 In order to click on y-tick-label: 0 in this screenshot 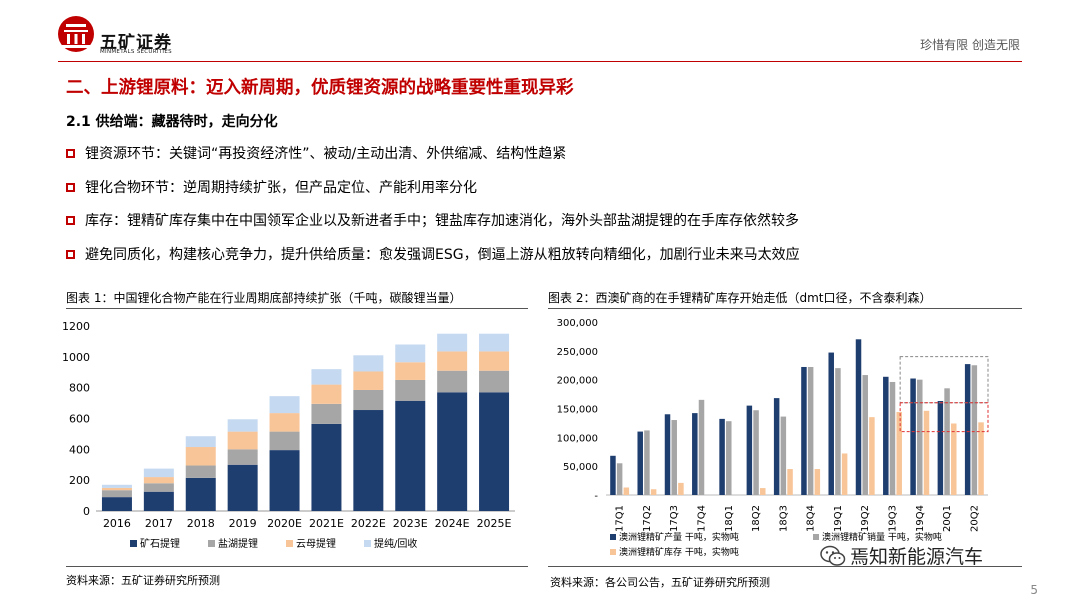, I will do `click(86, 511)`.